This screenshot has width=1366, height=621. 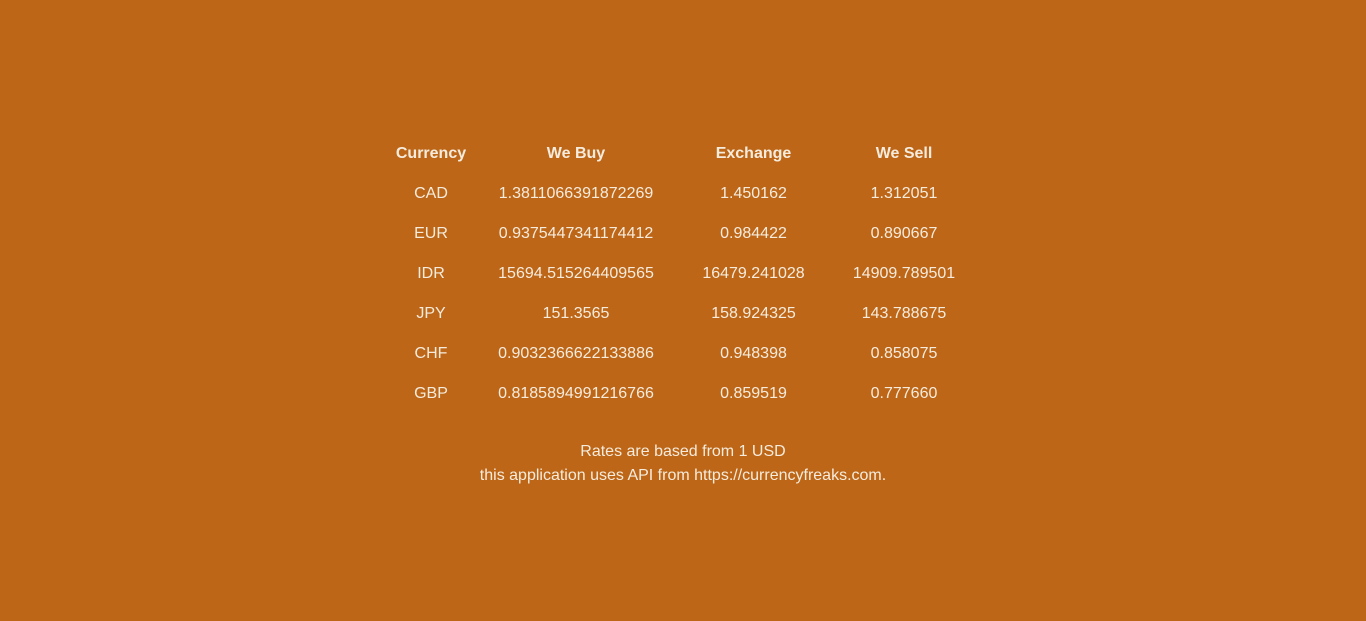 I want to click on exchange-rate: 0.948398, so click(x=753, y=353).